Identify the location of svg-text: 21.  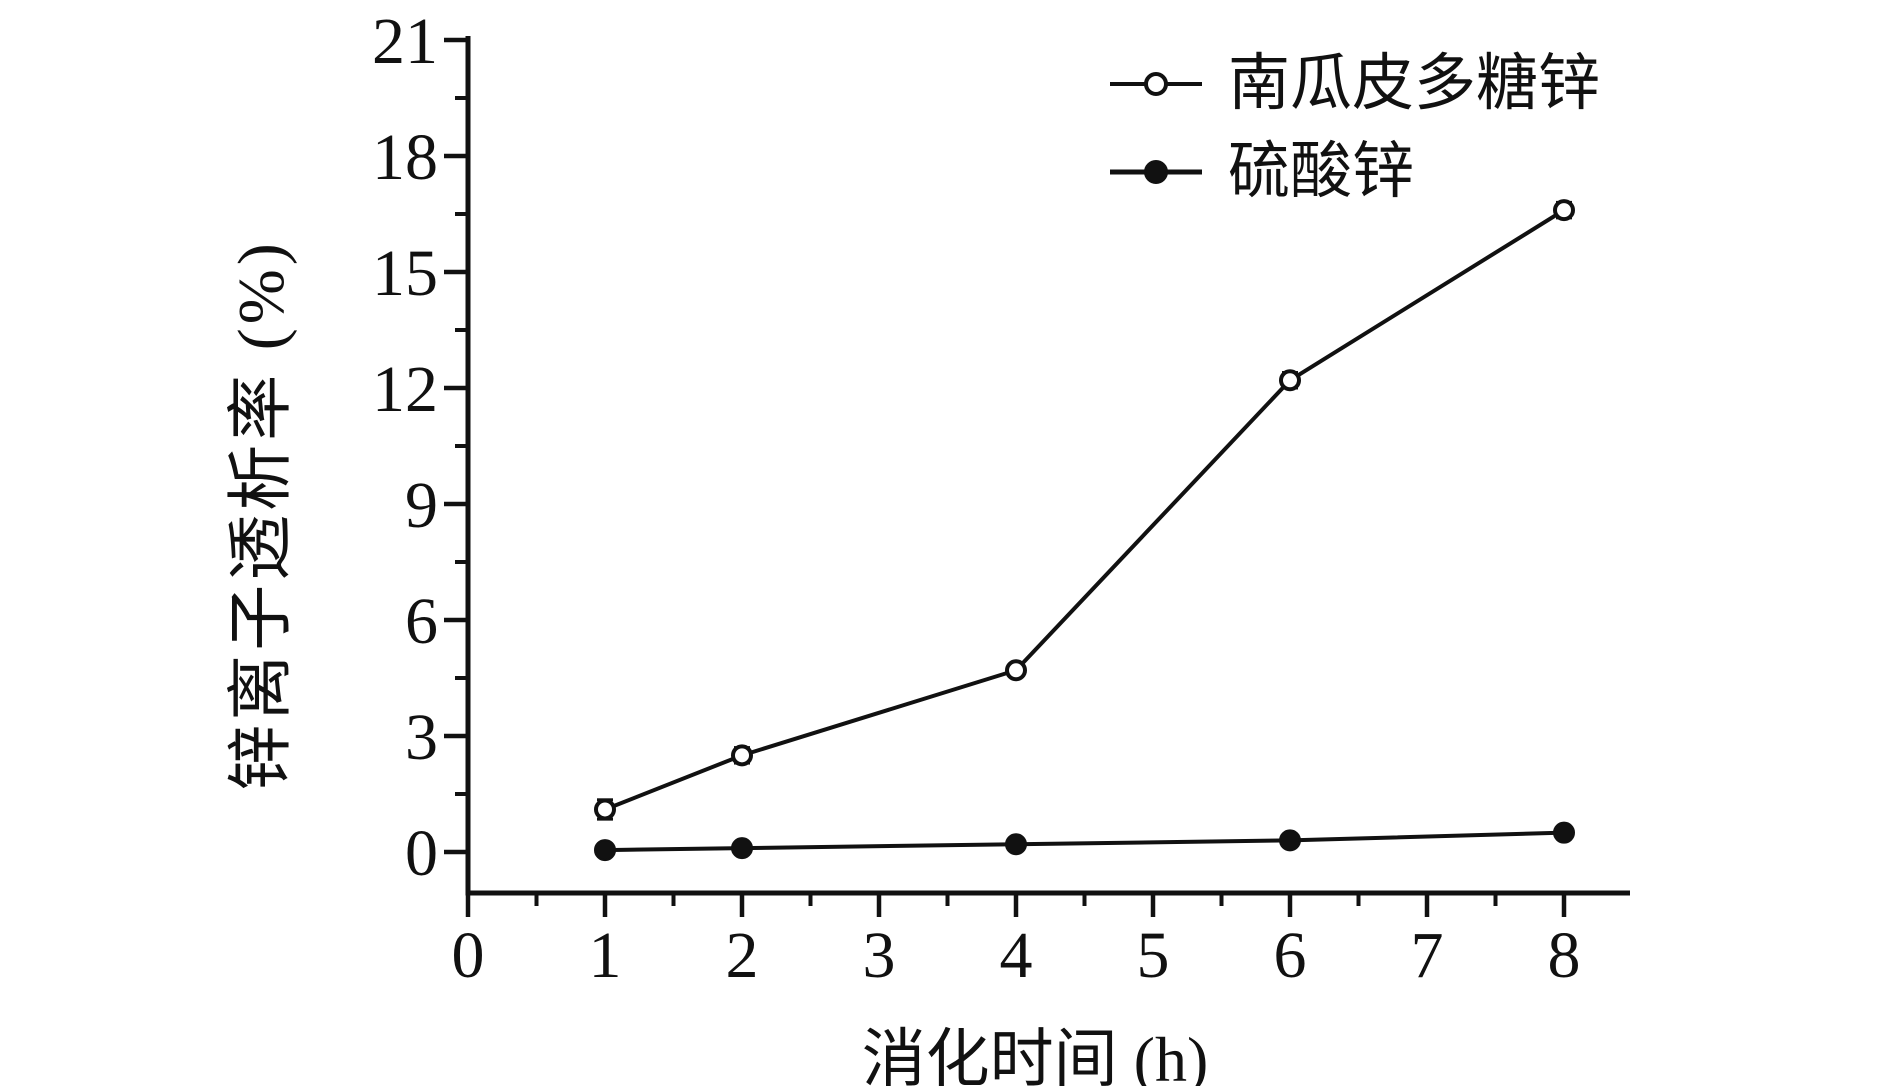
(405, 41).